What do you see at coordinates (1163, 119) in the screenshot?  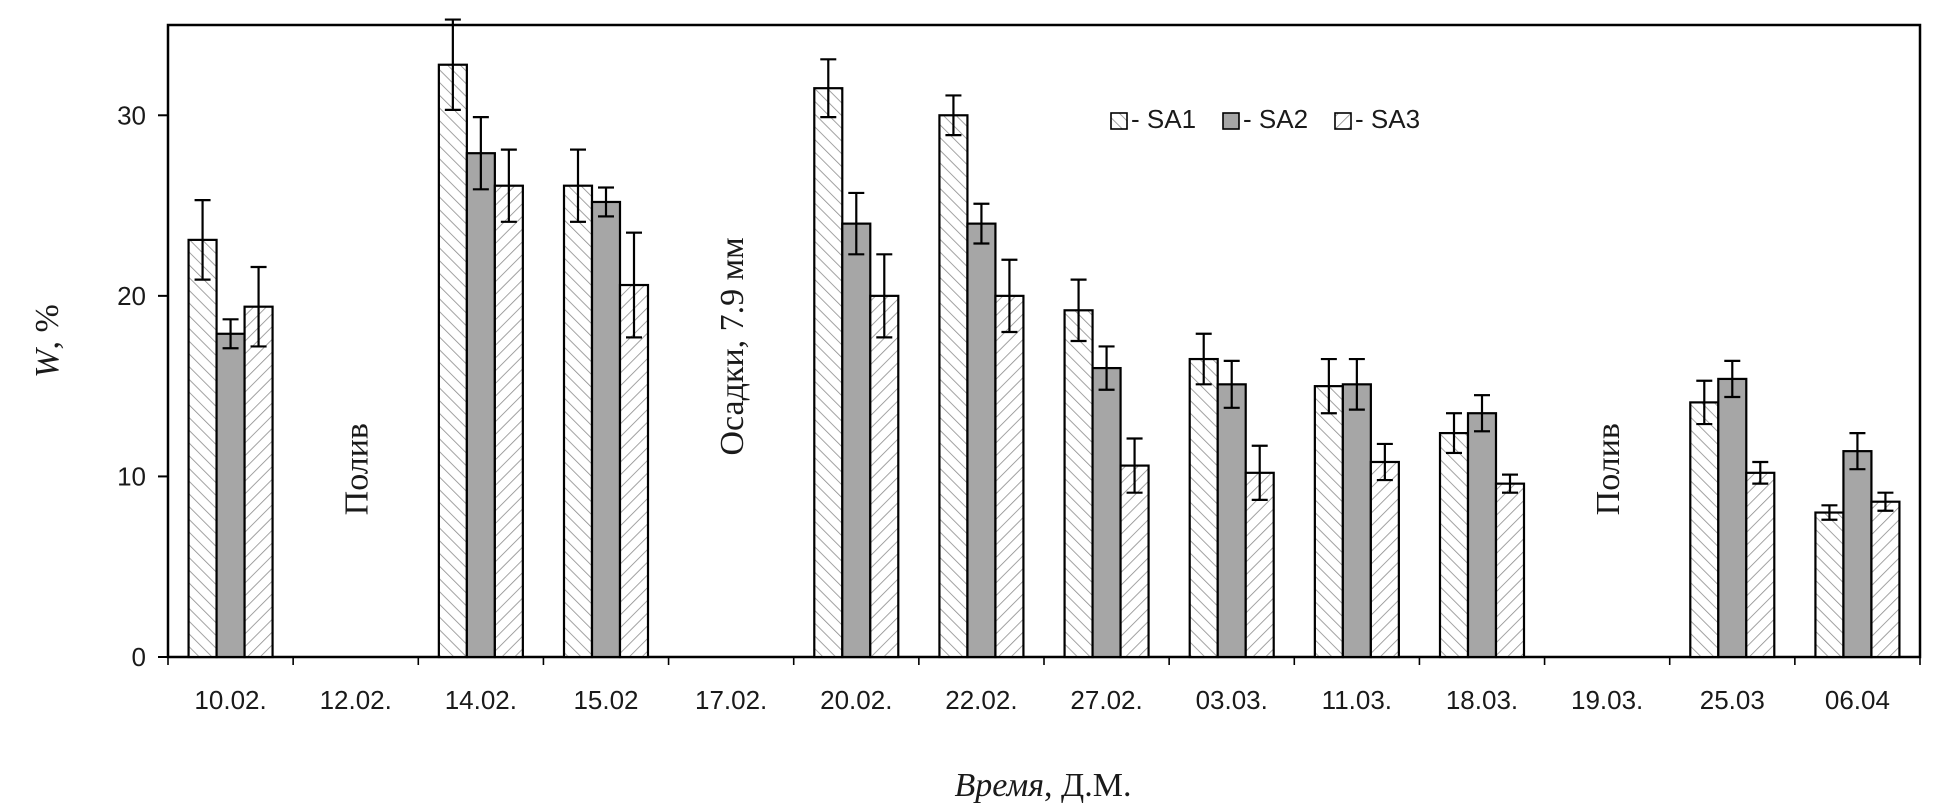 I see `legend-label: - SA1` at bounding box center [1163, 119].